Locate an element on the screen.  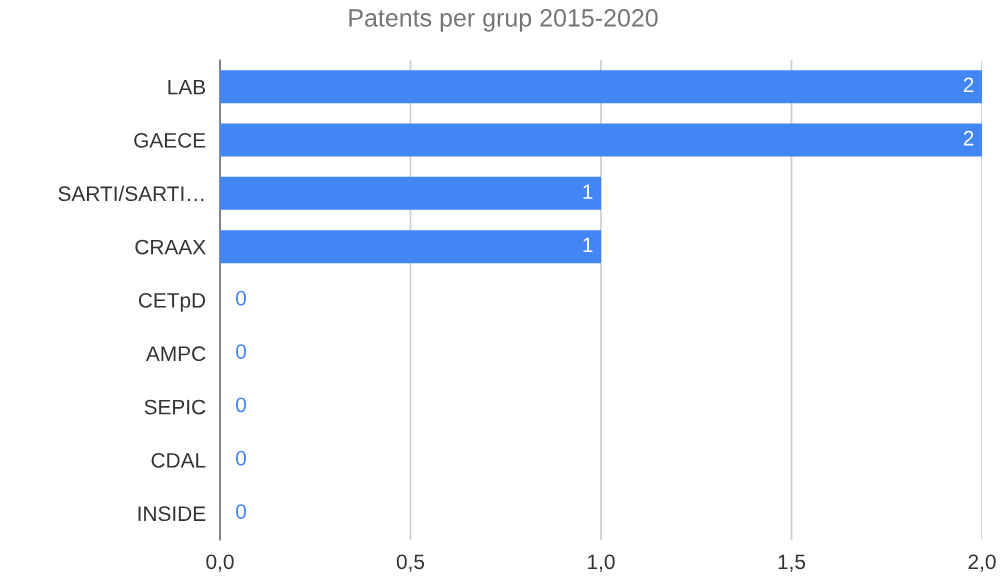
y-tick-label: CDAL is located at coordinates (178, 460).